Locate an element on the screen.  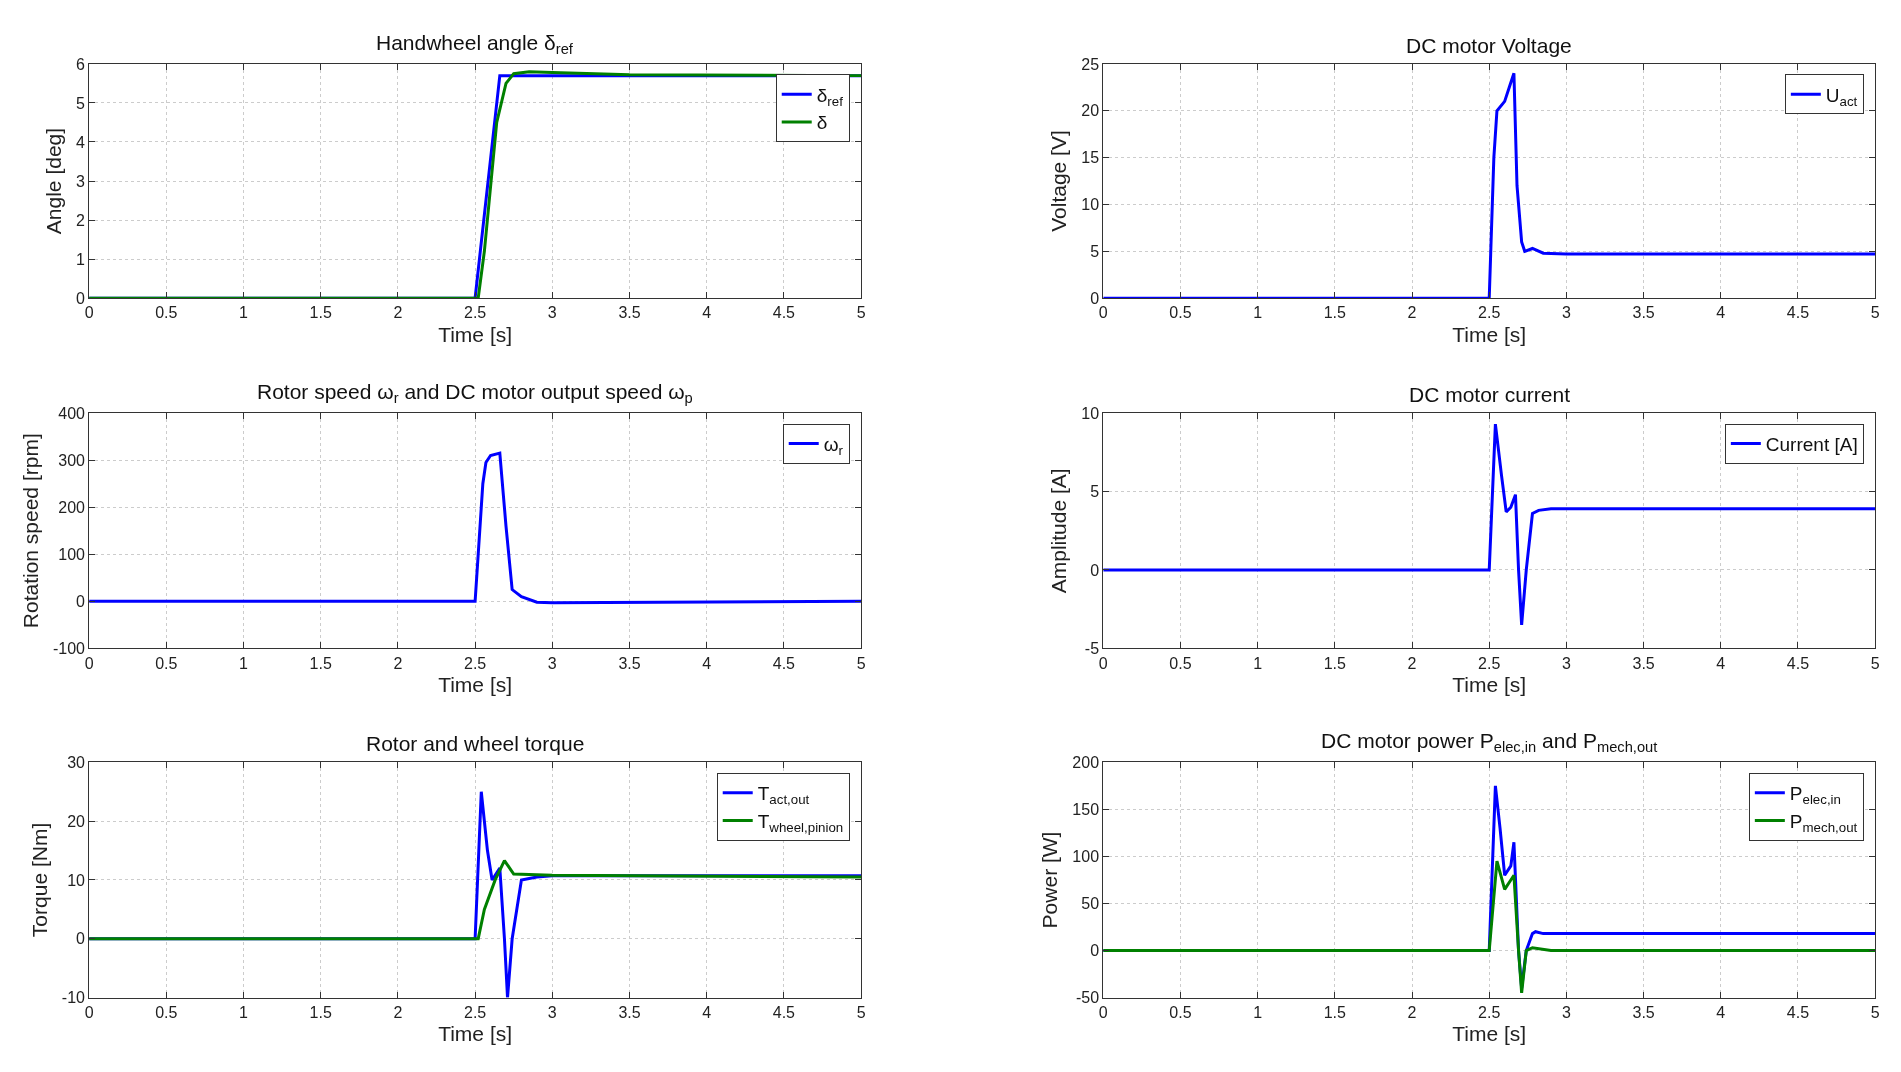
y-tick-label: 150 is located at coordinates (1086, 809).